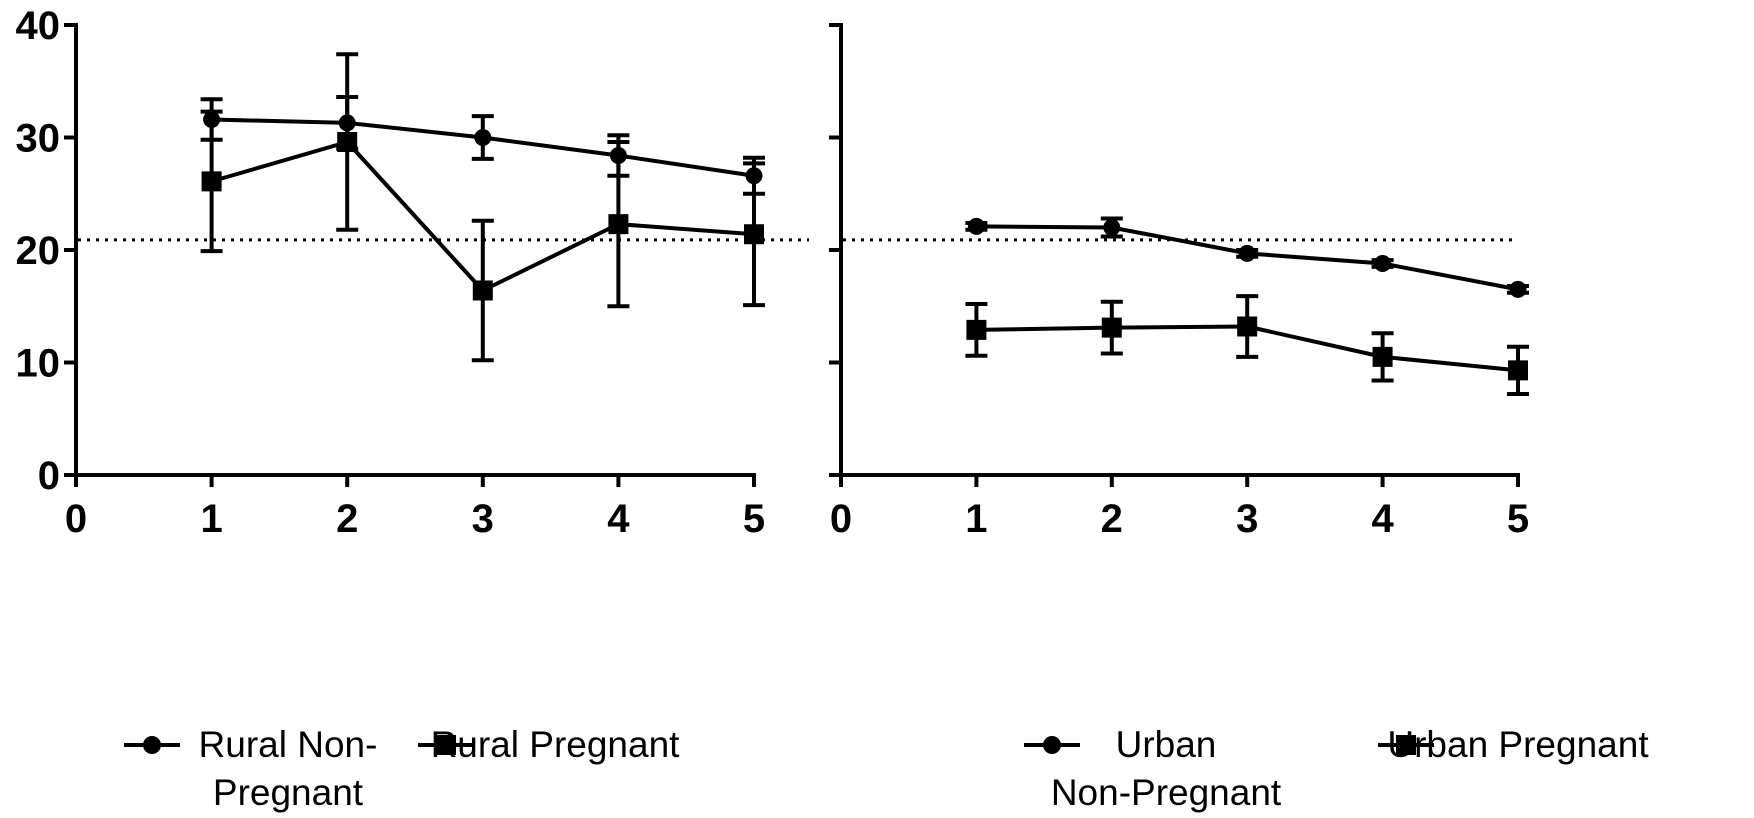 Image resolution: width=1754 pixels, height=818 pixels. What do you see at coordinates (38, 26) in the screenshot?
I see `y-tick-label: 40` at bounding box center [38, 26].